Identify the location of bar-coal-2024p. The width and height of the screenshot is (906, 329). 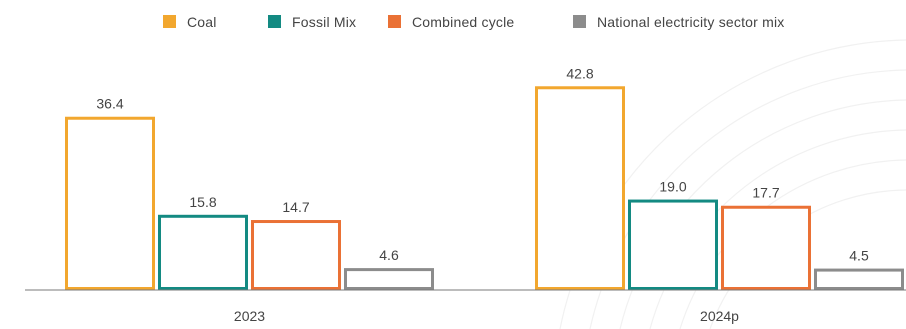
(580, 188).